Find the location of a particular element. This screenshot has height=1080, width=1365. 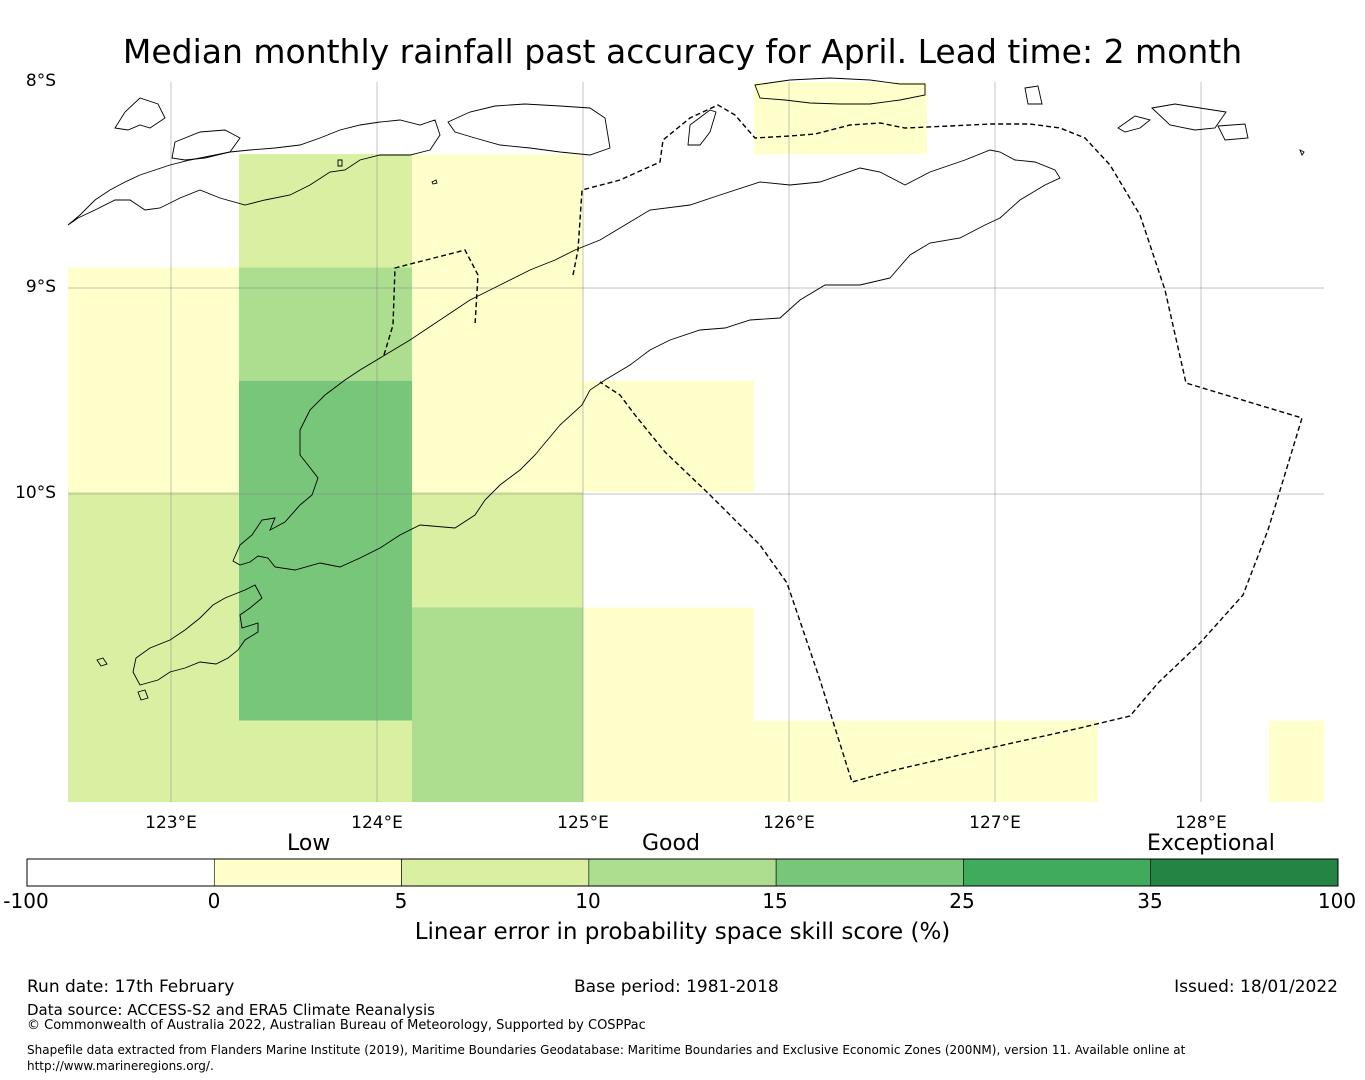

lat-label-10s: 10°S is located at coordinates (35, 493).